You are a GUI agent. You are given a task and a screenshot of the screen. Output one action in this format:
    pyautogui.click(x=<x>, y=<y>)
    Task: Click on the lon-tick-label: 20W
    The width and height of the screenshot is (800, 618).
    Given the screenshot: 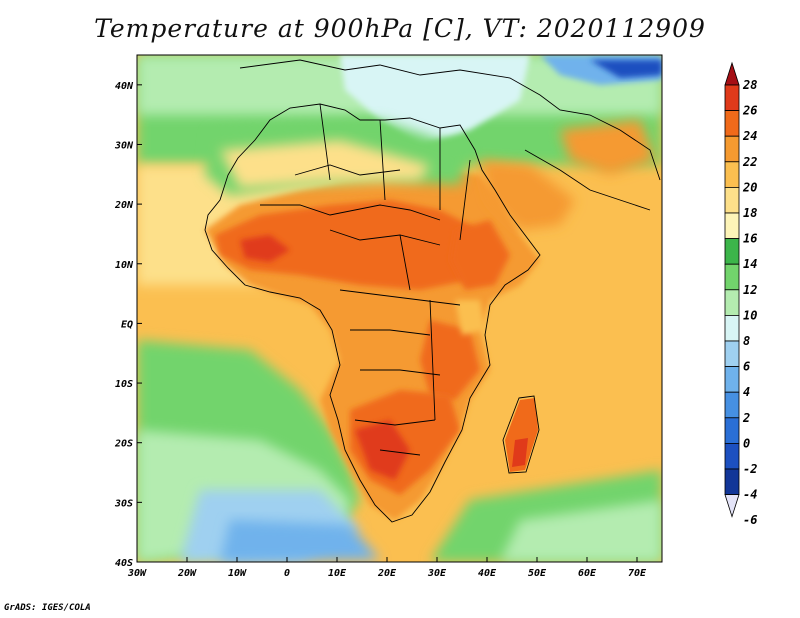 What is the action you would take?
    pyautogui.click(x=187, y=573)
    